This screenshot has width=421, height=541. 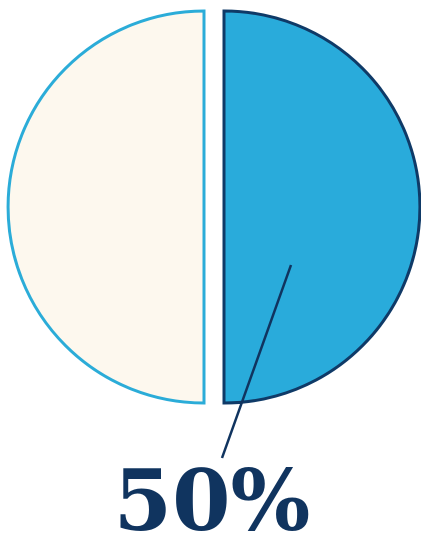 I want to click on data-label-percent: 50%, so click(x=212, y=496).